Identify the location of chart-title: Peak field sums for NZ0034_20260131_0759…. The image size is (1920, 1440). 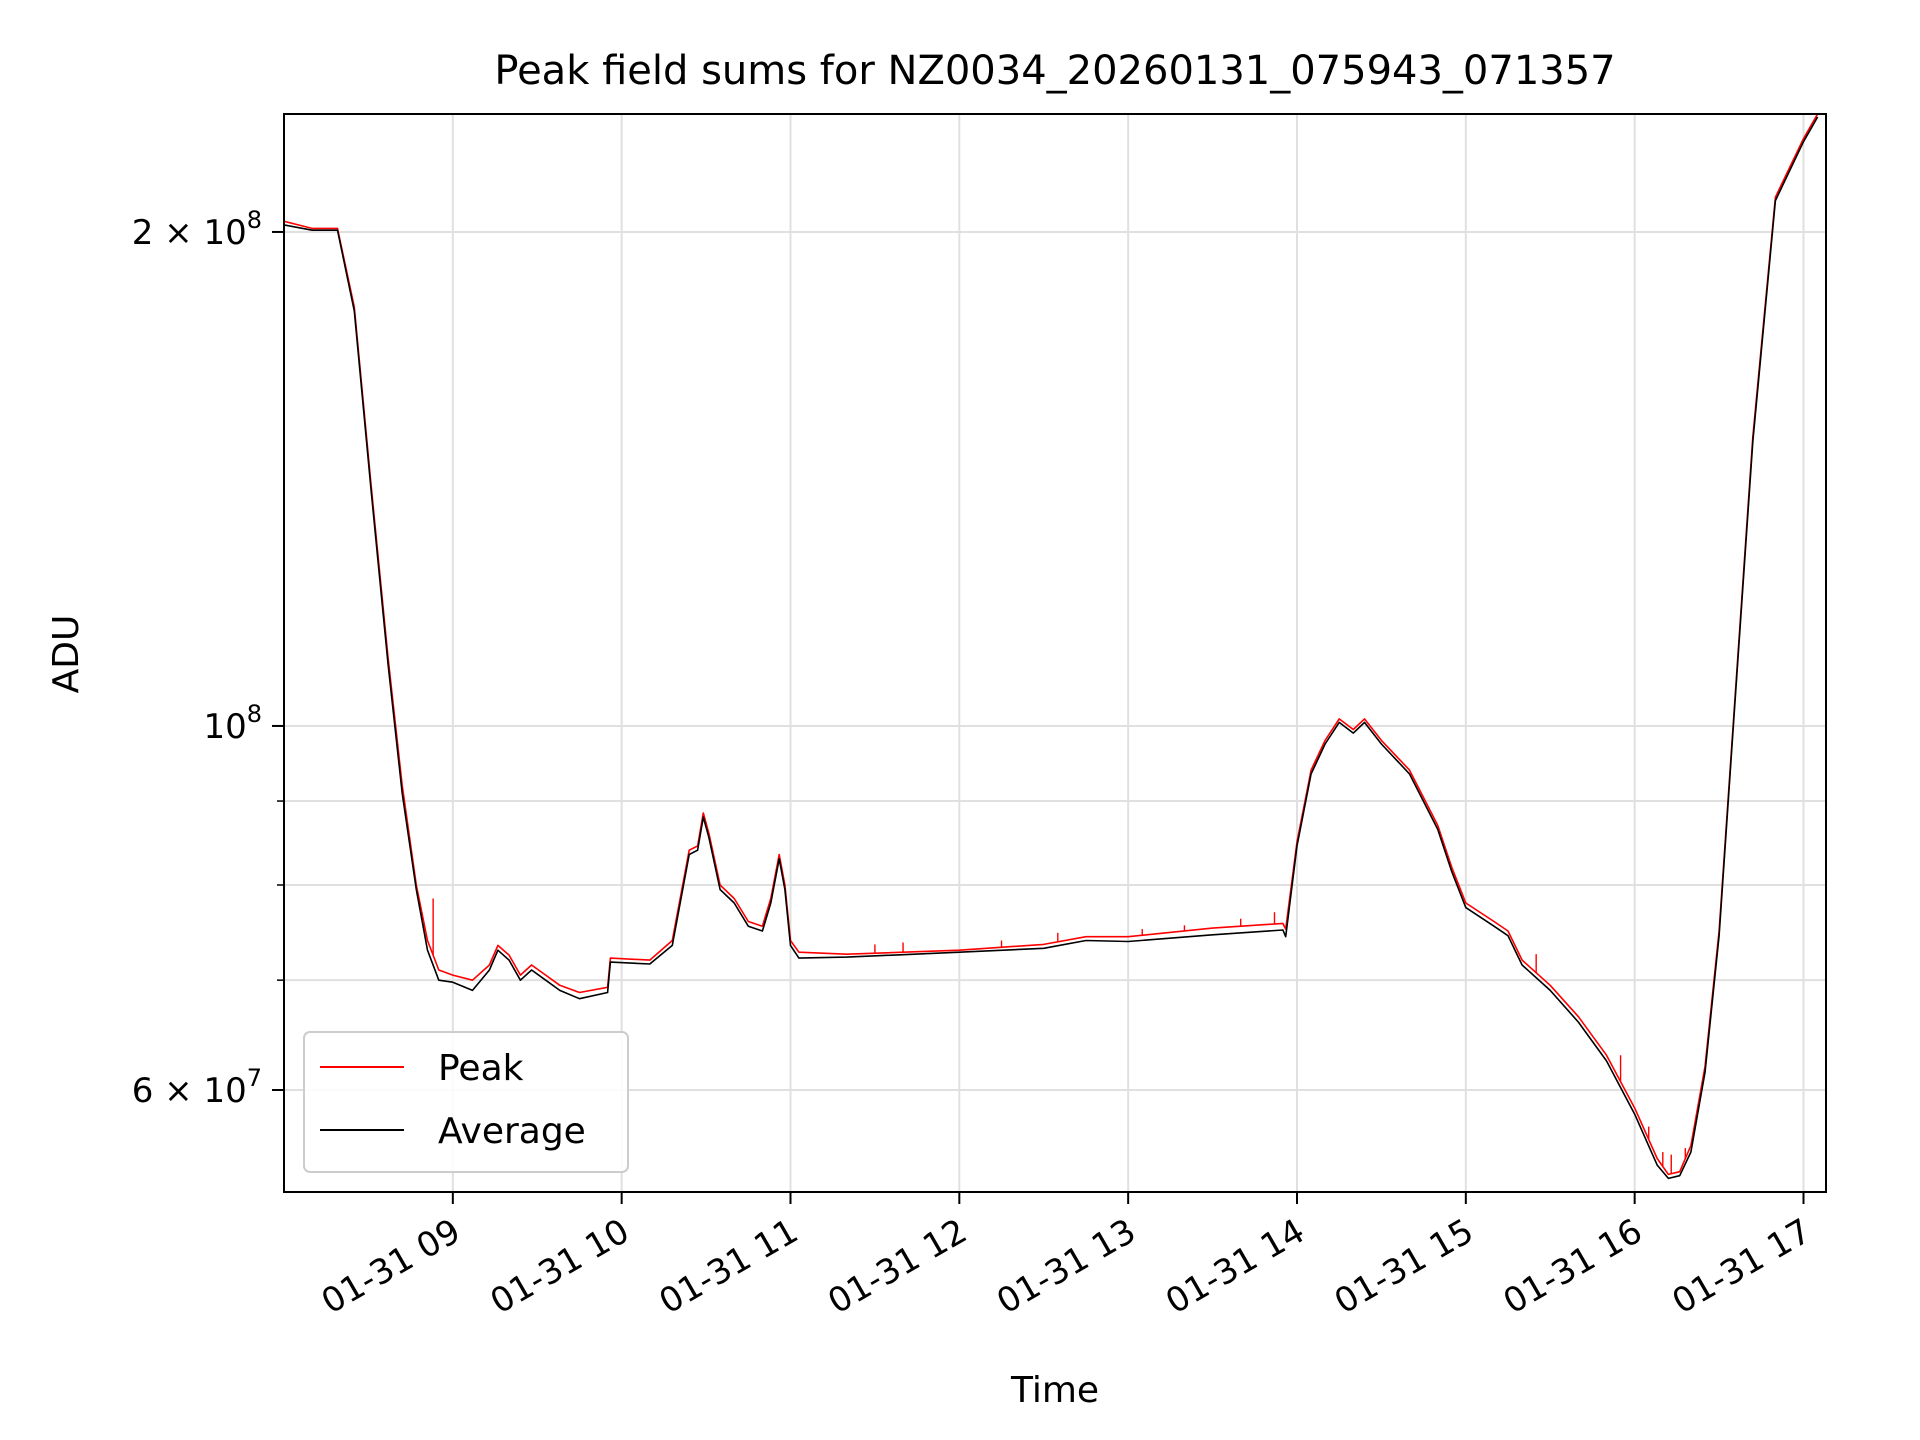
(1054, 71).